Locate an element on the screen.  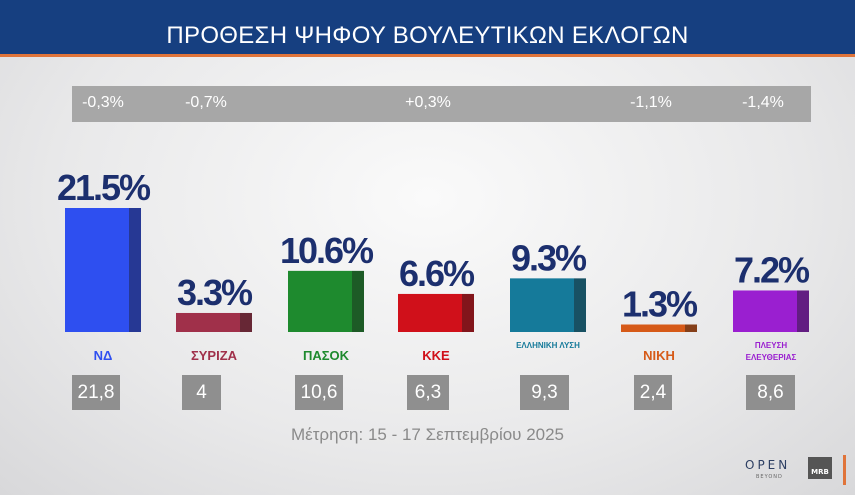
mrb-logo: MRB is located at coordinates (820, 468).